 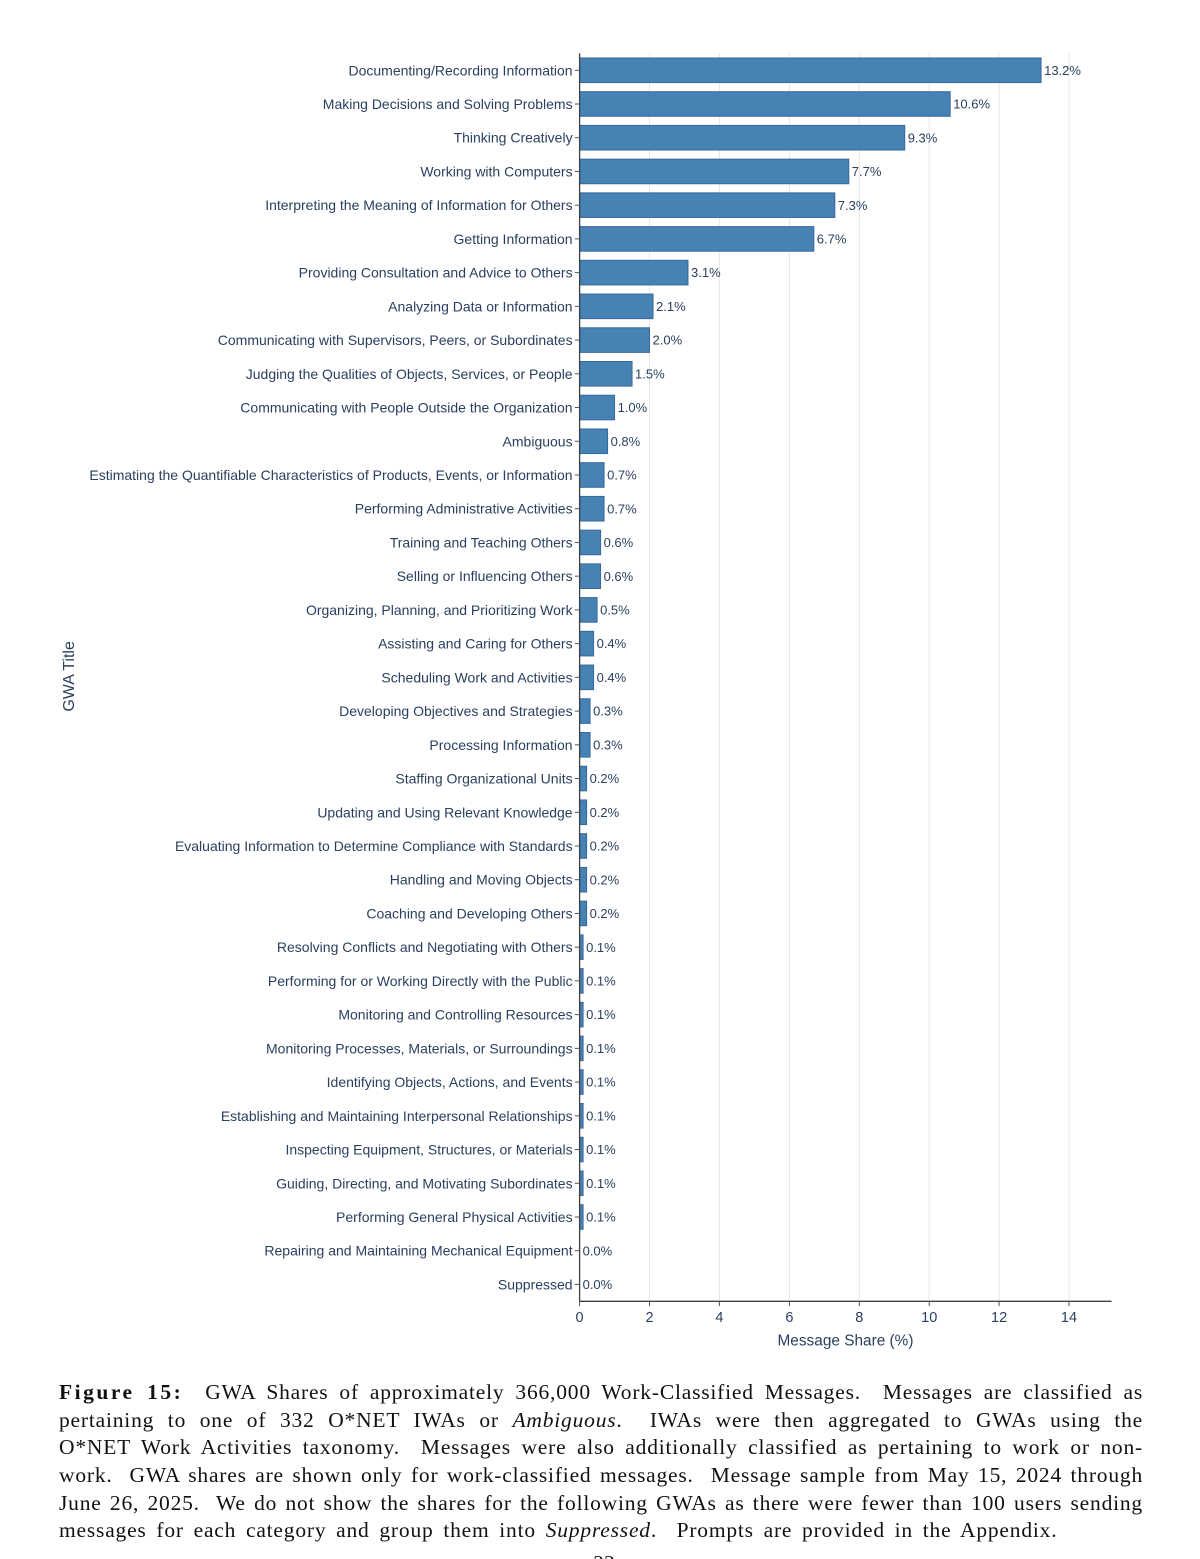 What do you see at coordinates (444, 812) in the screenshot?
I see `svg-text:Updating and Using Relevant Kn: Updating and Using Relevant Knowledge` at bounding box center [444, 812].